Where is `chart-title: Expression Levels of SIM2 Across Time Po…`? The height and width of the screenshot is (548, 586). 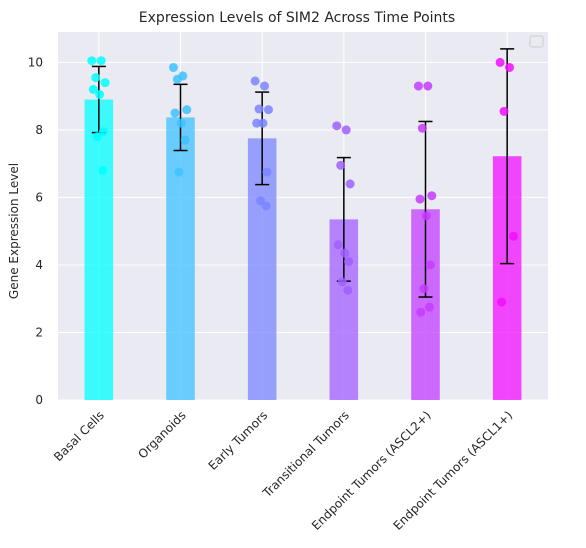
chart-title: Expression Levels of SIM2 Across Time Po… is located at coordinates (297, 18).